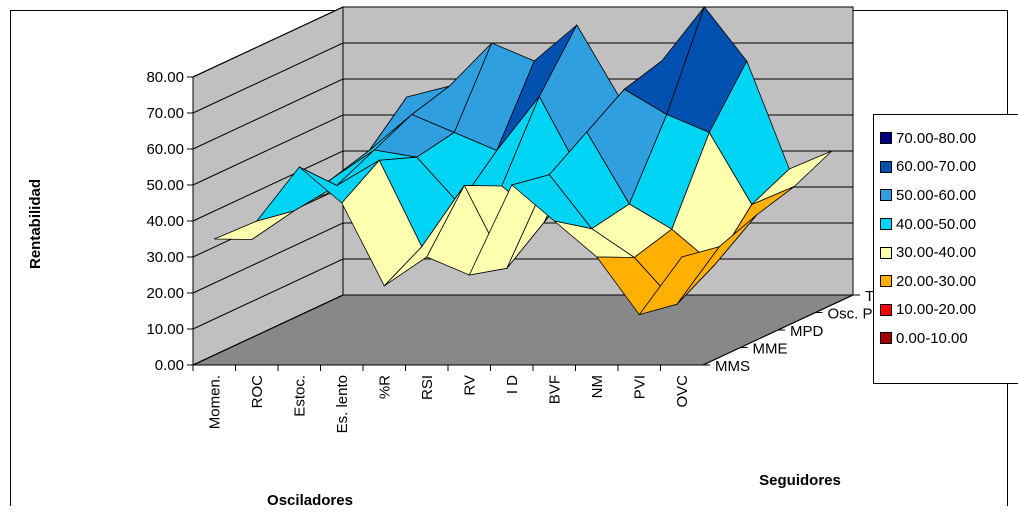 The image size is (1018, 516). I want to click on legend-item: 50.00-60.00, so click(949, 195).